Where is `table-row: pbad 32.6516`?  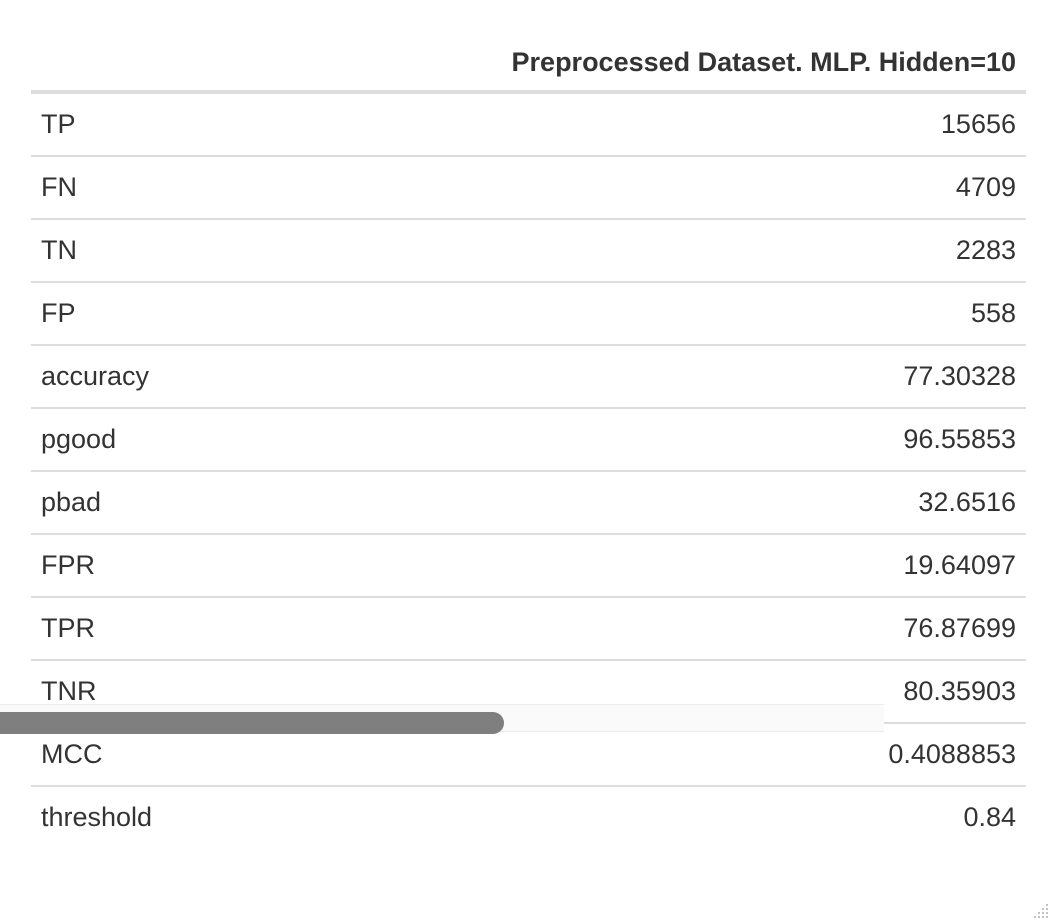 table-row: pbad 32.6516 is located at coordinates (528, 503).